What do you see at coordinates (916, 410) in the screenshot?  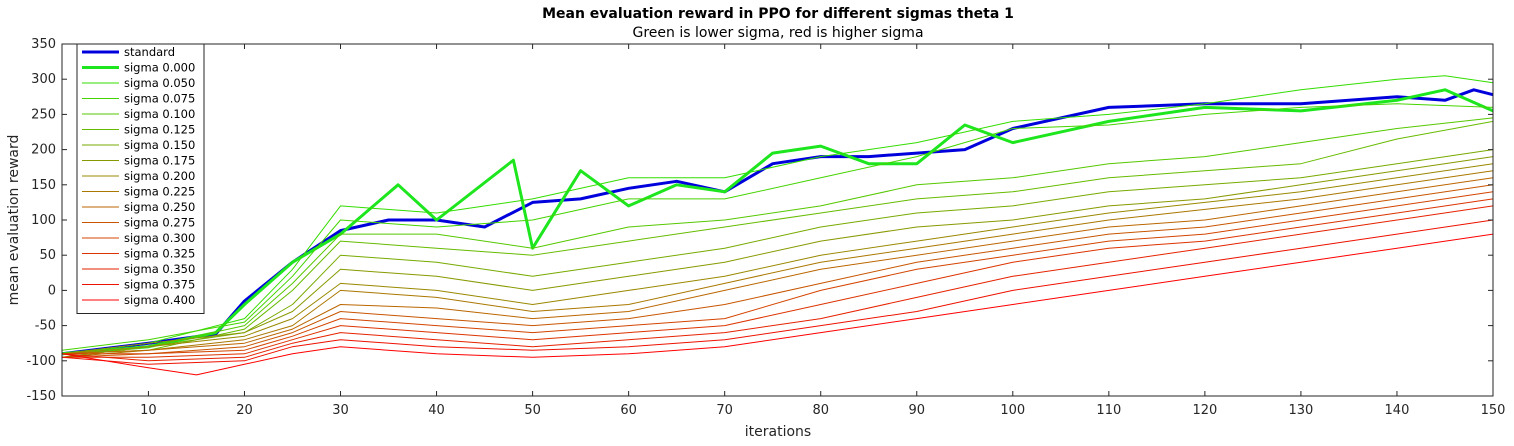 I see `x-tick-label: 90` at bounding box center [916, 410].